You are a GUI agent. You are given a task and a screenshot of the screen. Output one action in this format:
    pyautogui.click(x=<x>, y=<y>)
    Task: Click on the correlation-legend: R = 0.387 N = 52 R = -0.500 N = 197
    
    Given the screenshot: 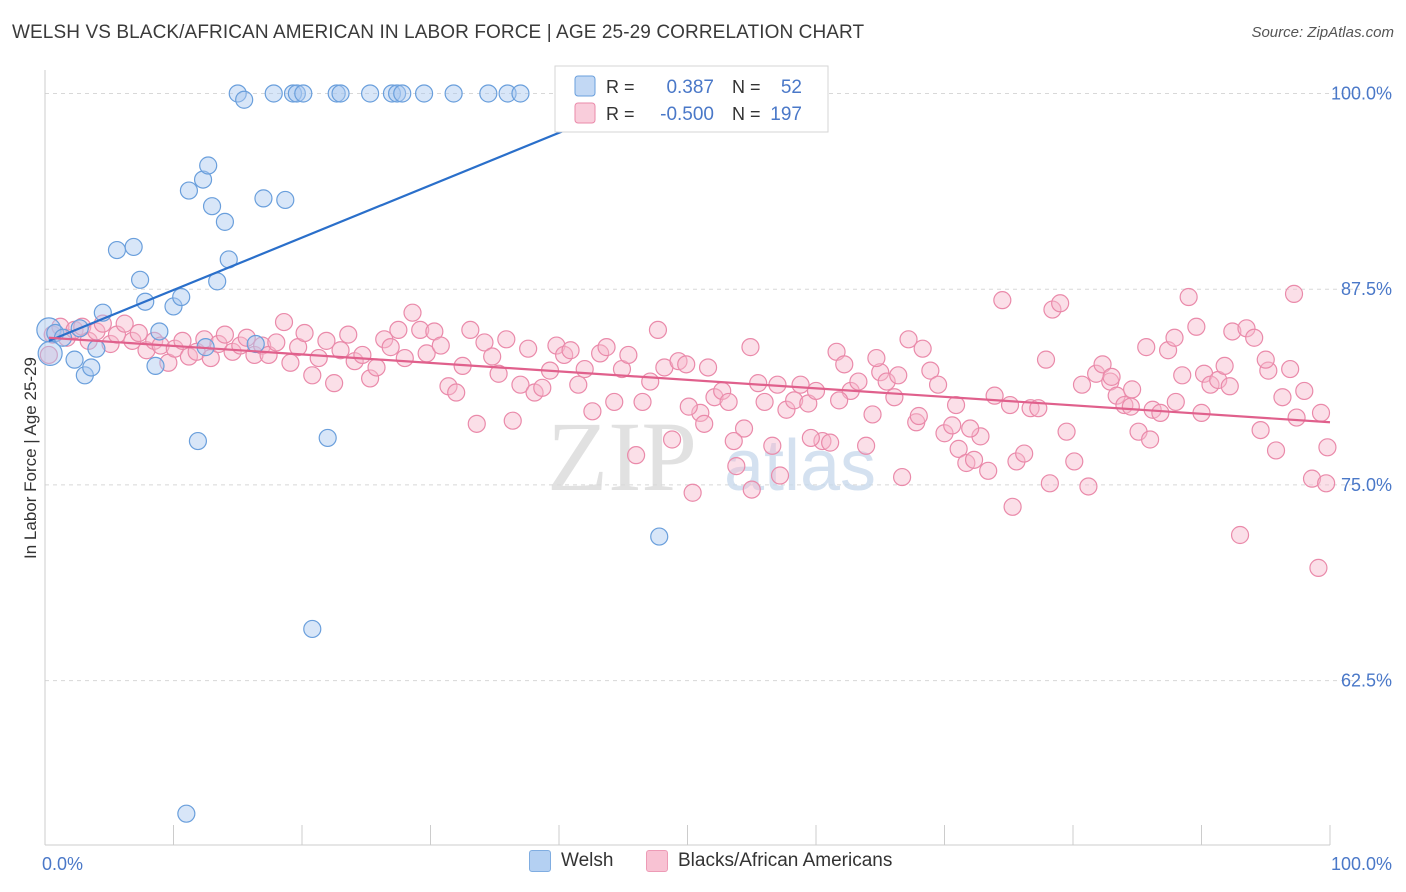 What is the action you would take?
    pyautogui.click(x=691, y=99)
    